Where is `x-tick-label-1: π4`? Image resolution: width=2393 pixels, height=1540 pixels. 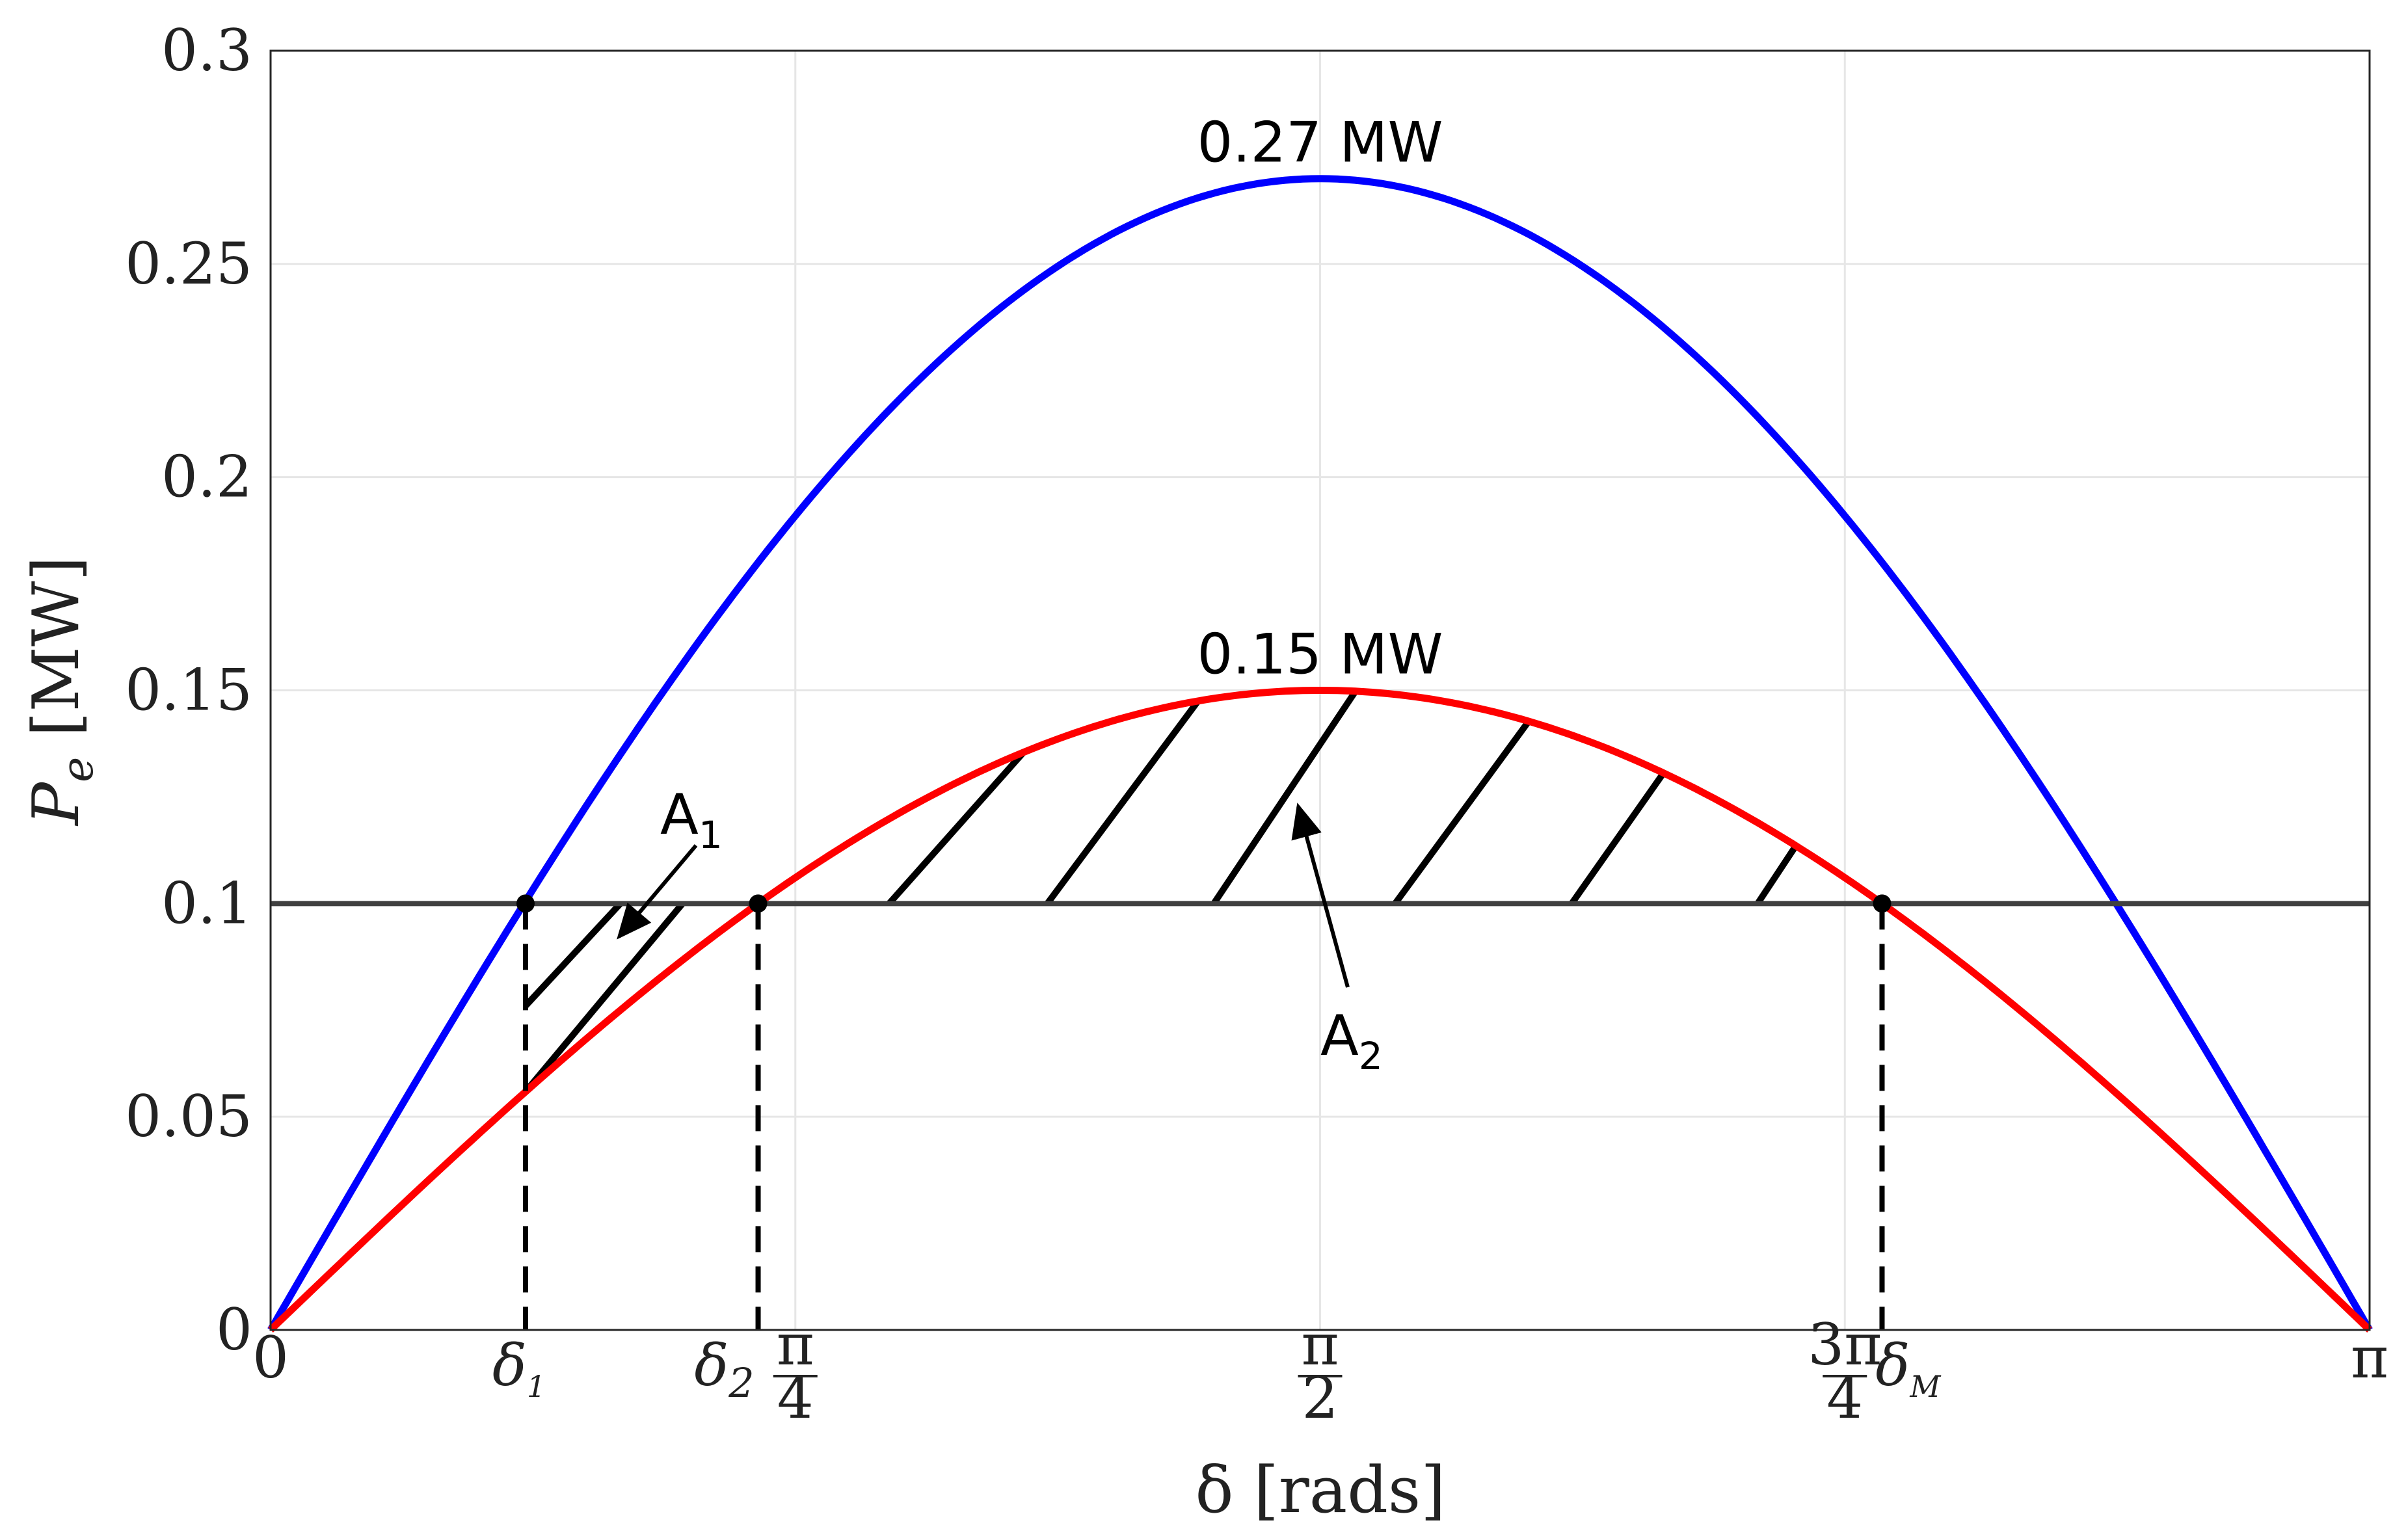
x-tick-label-1: π4 is located at coordinates (795, 1371).